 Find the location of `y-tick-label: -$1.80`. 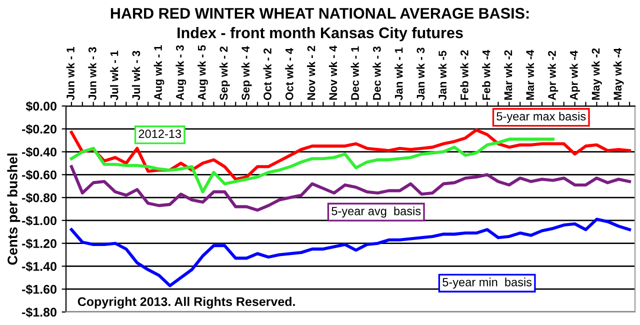

y-tick-label: -$1.80 is located at coordinates (39, 312).